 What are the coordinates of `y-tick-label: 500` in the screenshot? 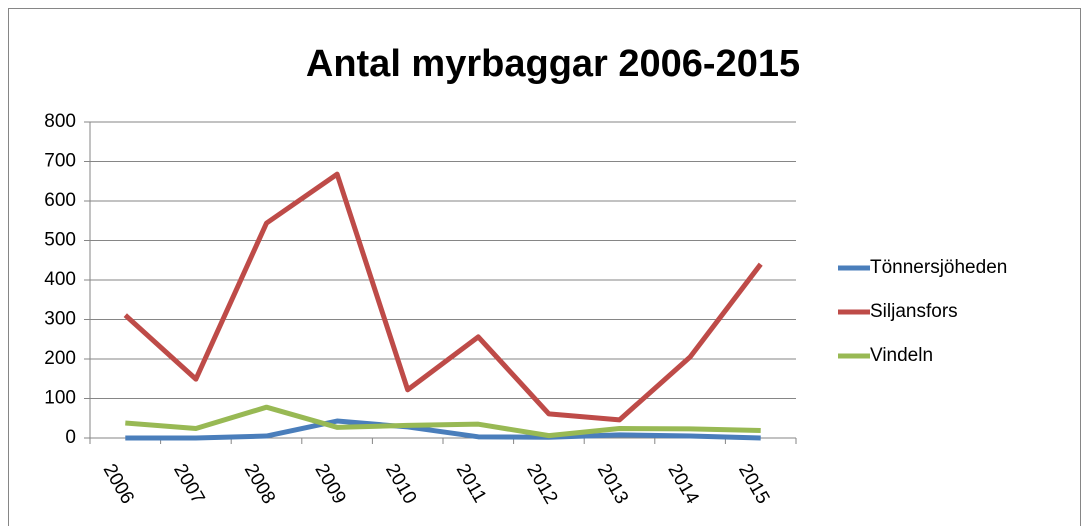 It's located at (60, 240).